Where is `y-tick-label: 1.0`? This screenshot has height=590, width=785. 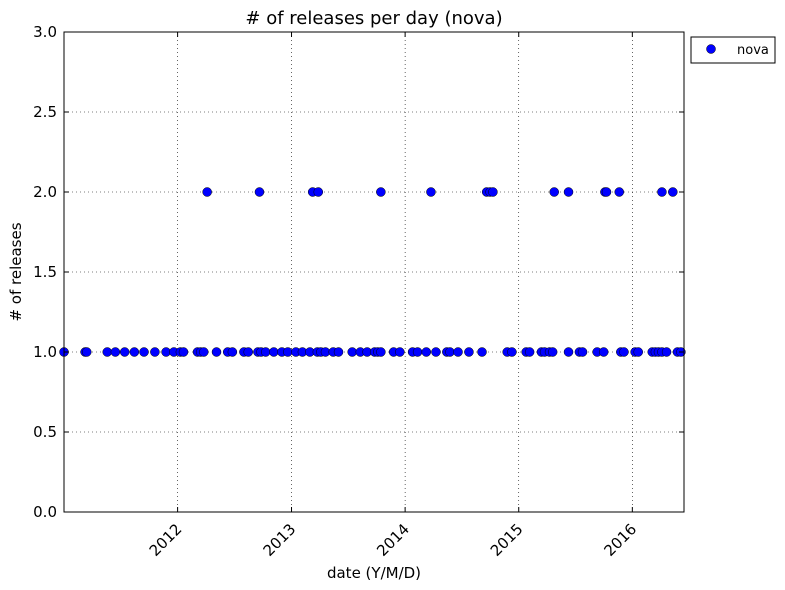
y-tick-label: 1.0 is located at coordinates (45, 352).